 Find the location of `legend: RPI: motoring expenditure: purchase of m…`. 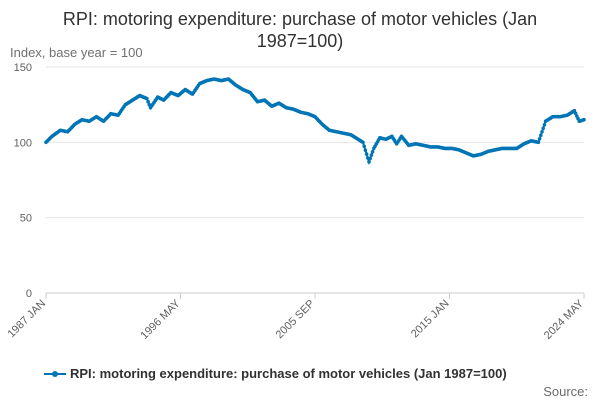

legend: RPI: motoring expenditure: purchase of m… is located at coordinates (275, 373).